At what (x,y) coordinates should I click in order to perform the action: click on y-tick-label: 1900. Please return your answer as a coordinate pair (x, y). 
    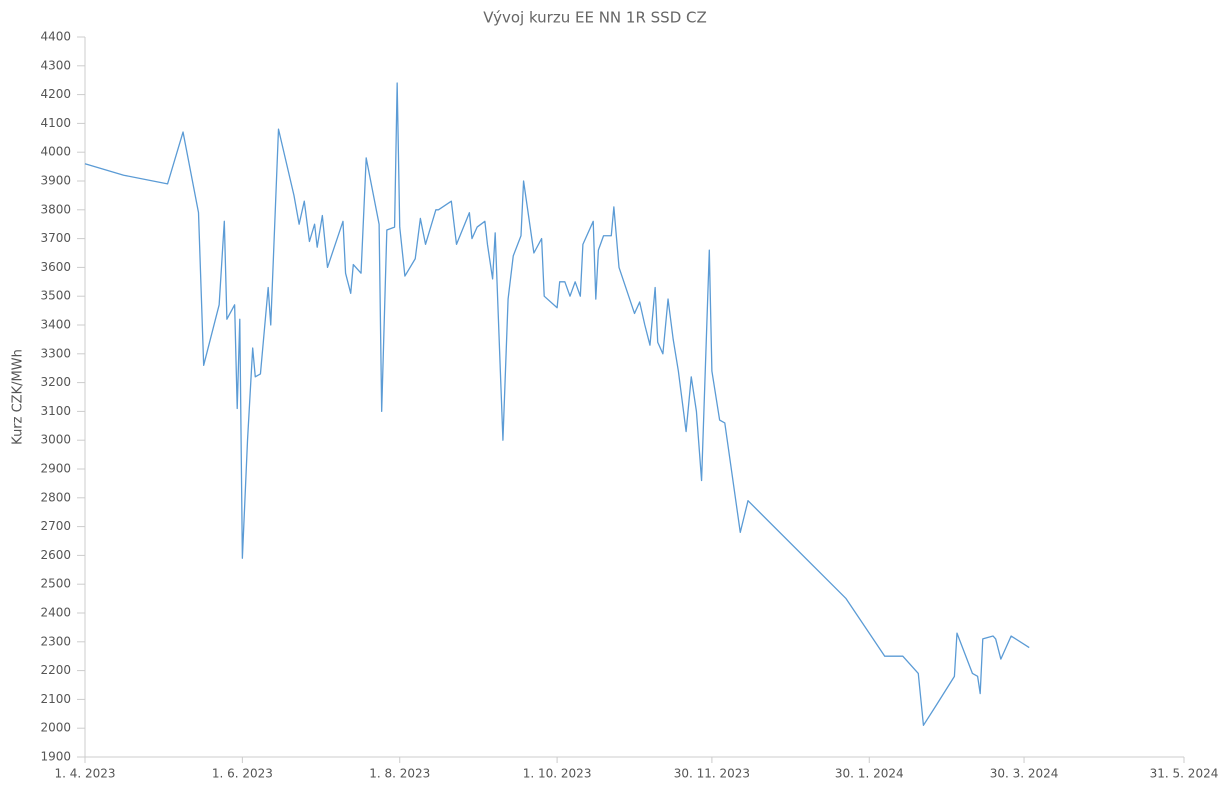
    Looking at the image, I should click on (55, 757).